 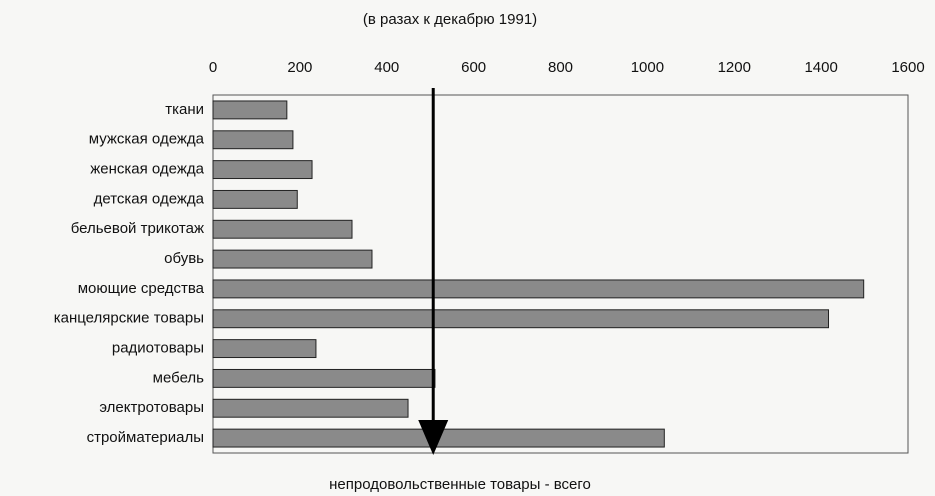 I want to click on y-tick-label: канцелярские товары, so click(x=129, y=318).